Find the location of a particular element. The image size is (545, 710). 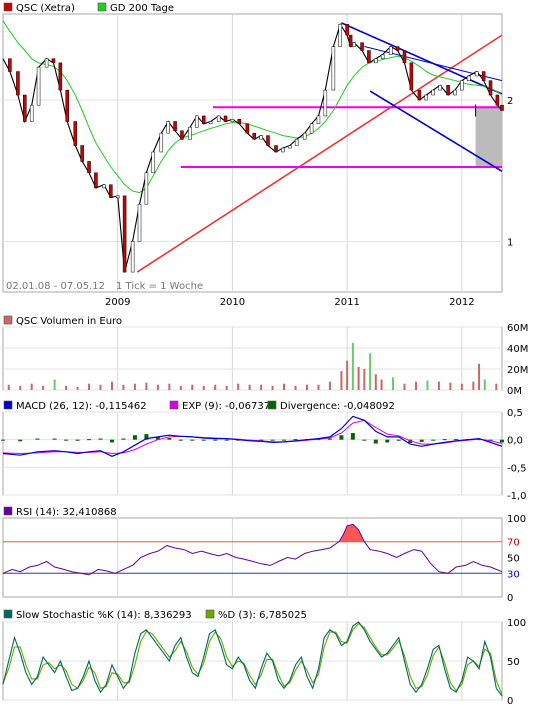

rsi-y-tick-label: 100 is located at coordinates (516, 519).